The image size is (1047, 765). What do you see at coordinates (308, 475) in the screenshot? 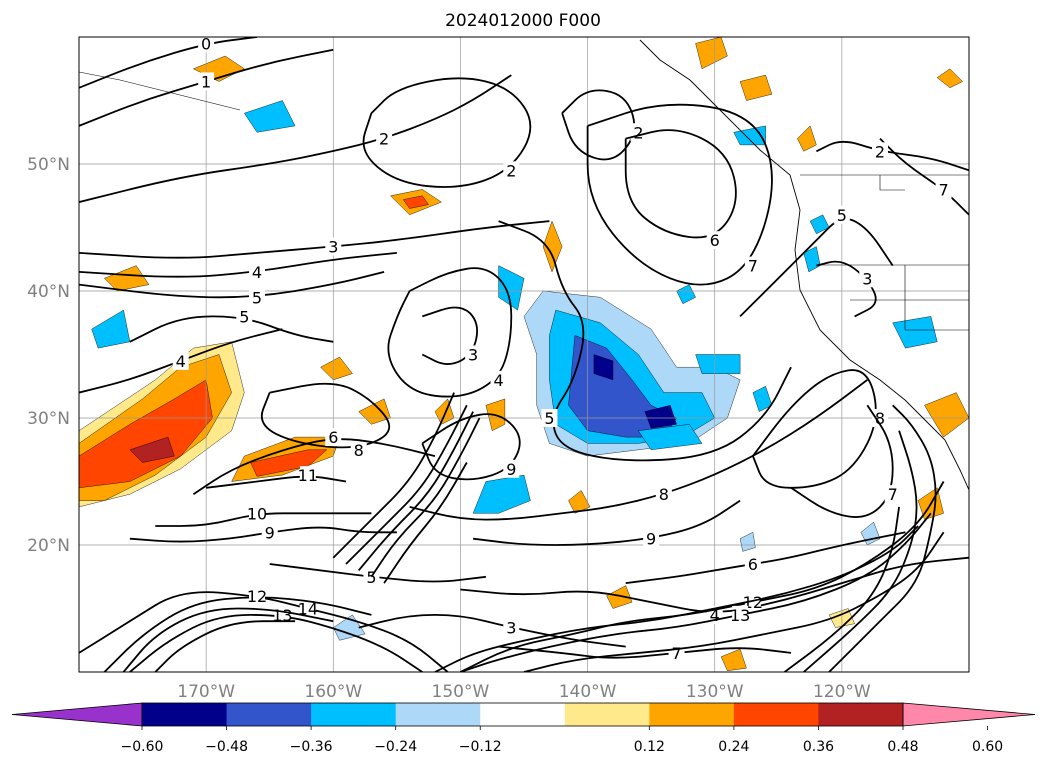
I see `contour-label: 11` at bounding box center [308, 475].